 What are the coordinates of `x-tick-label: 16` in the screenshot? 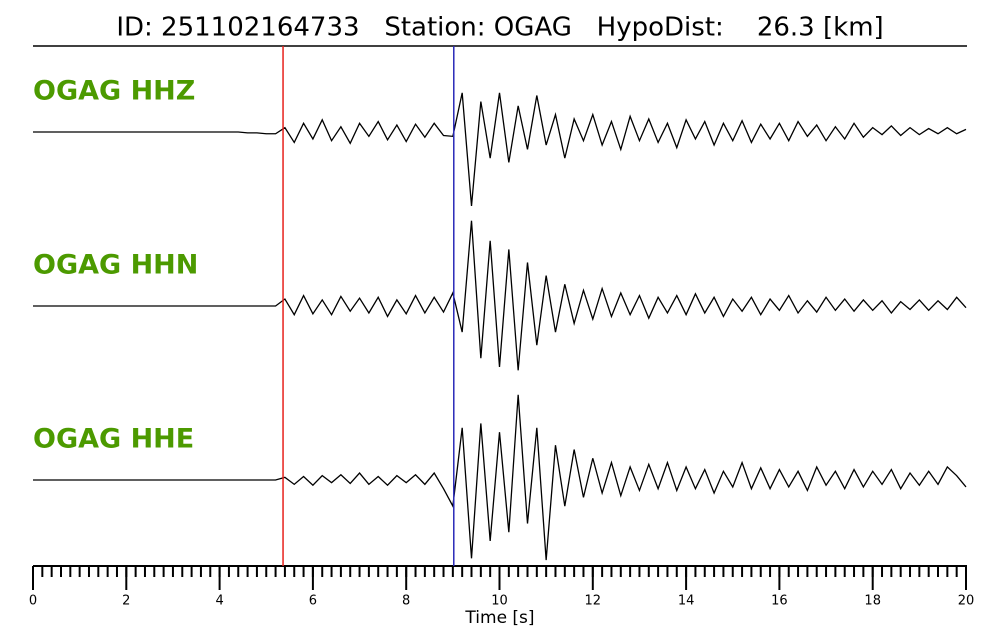 It's located at (779, 601).